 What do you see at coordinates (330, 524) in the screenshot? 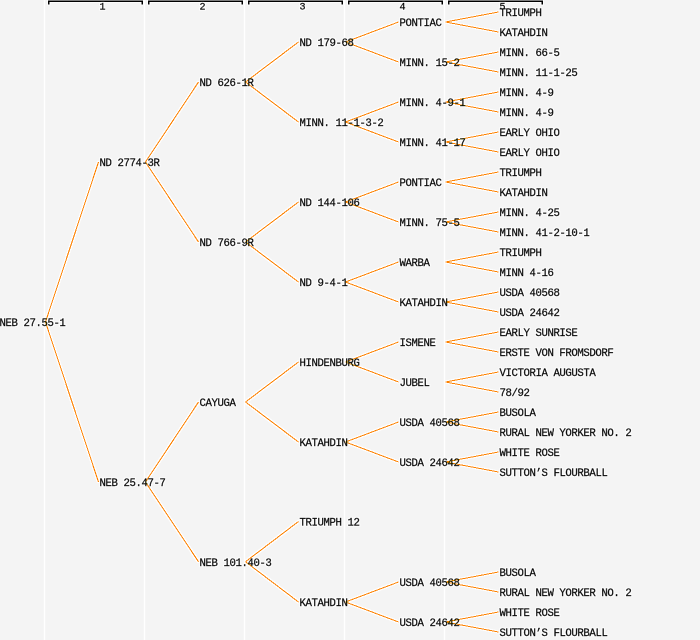
I see `svg-text: TRIUMPH 12` at bounding box center [330, 524].